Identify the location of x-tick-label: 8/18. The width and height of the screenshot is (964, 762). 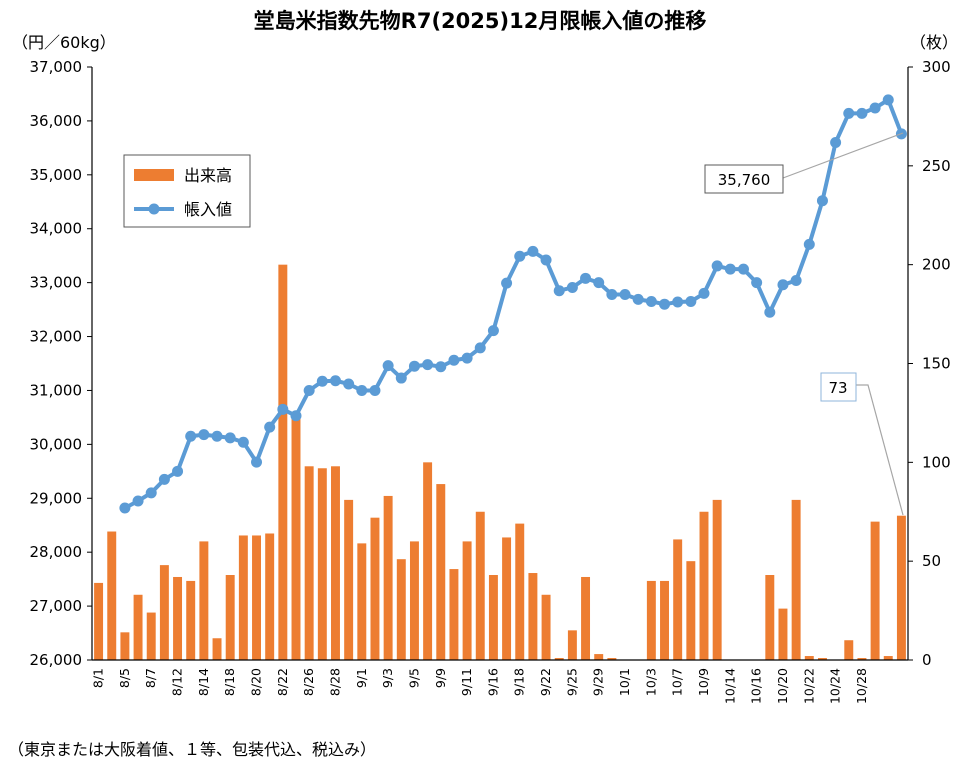
(229, 682).